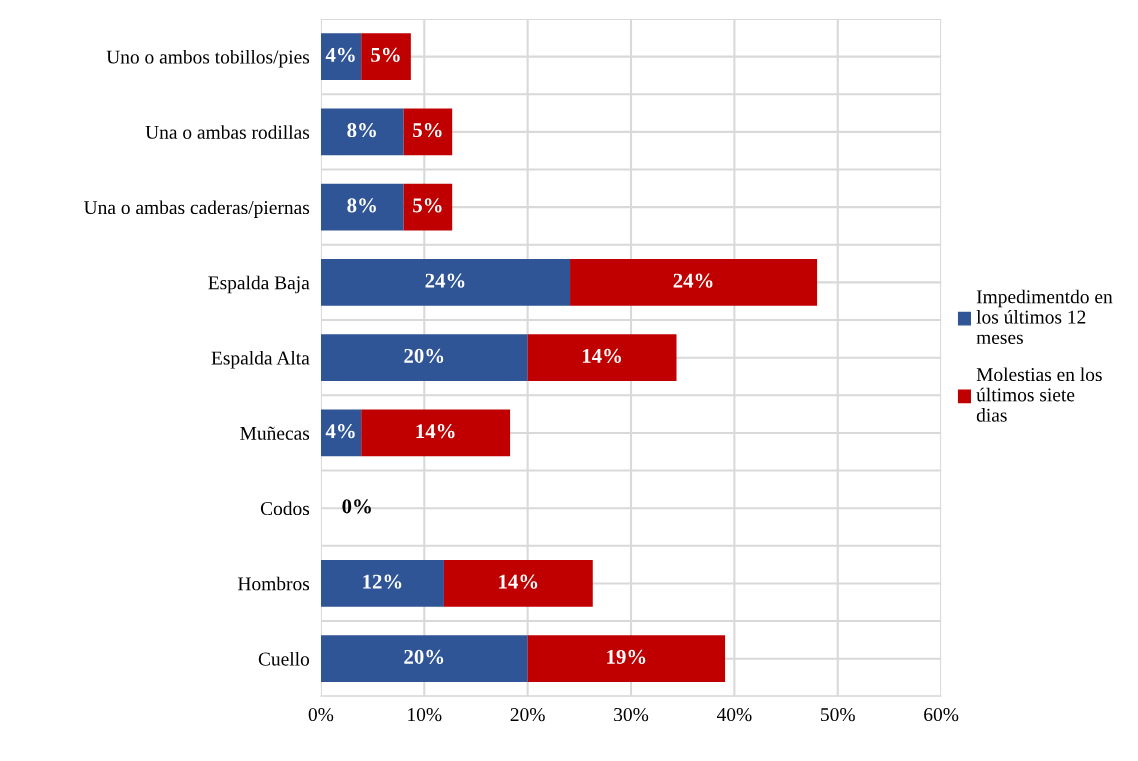 This screenshot has height=761, width=1138. Describe the element at coordinates (425, 714) in the screenshot. I see `x-tick-label: 10%` at that location.